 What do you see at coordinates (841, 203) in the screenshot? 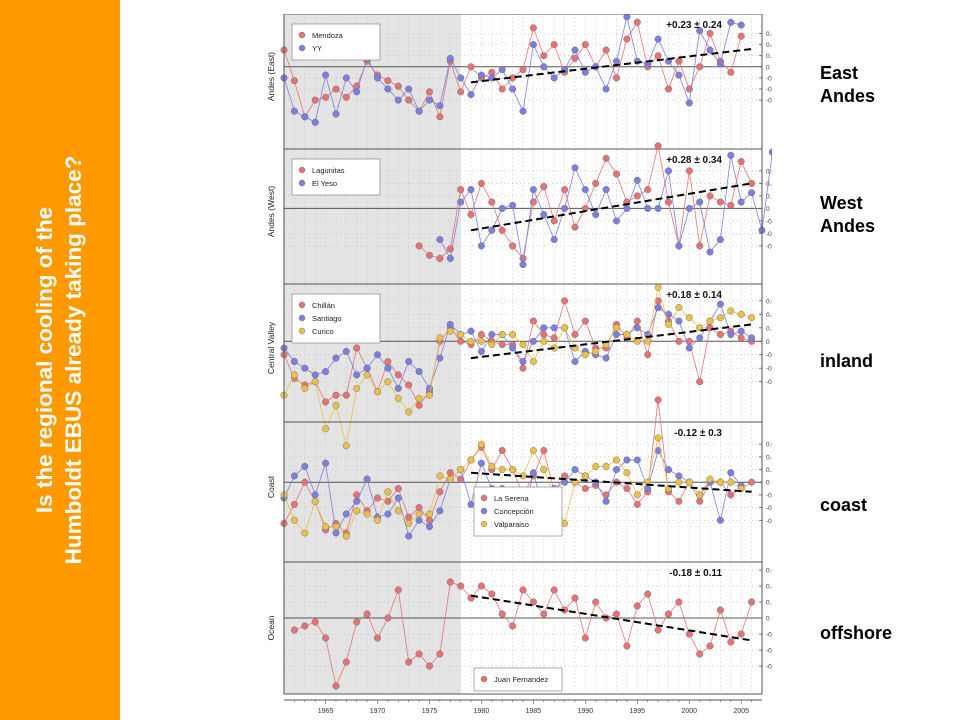
I see `label-west-andes-line-1: West` at bounding box center [841, 203].